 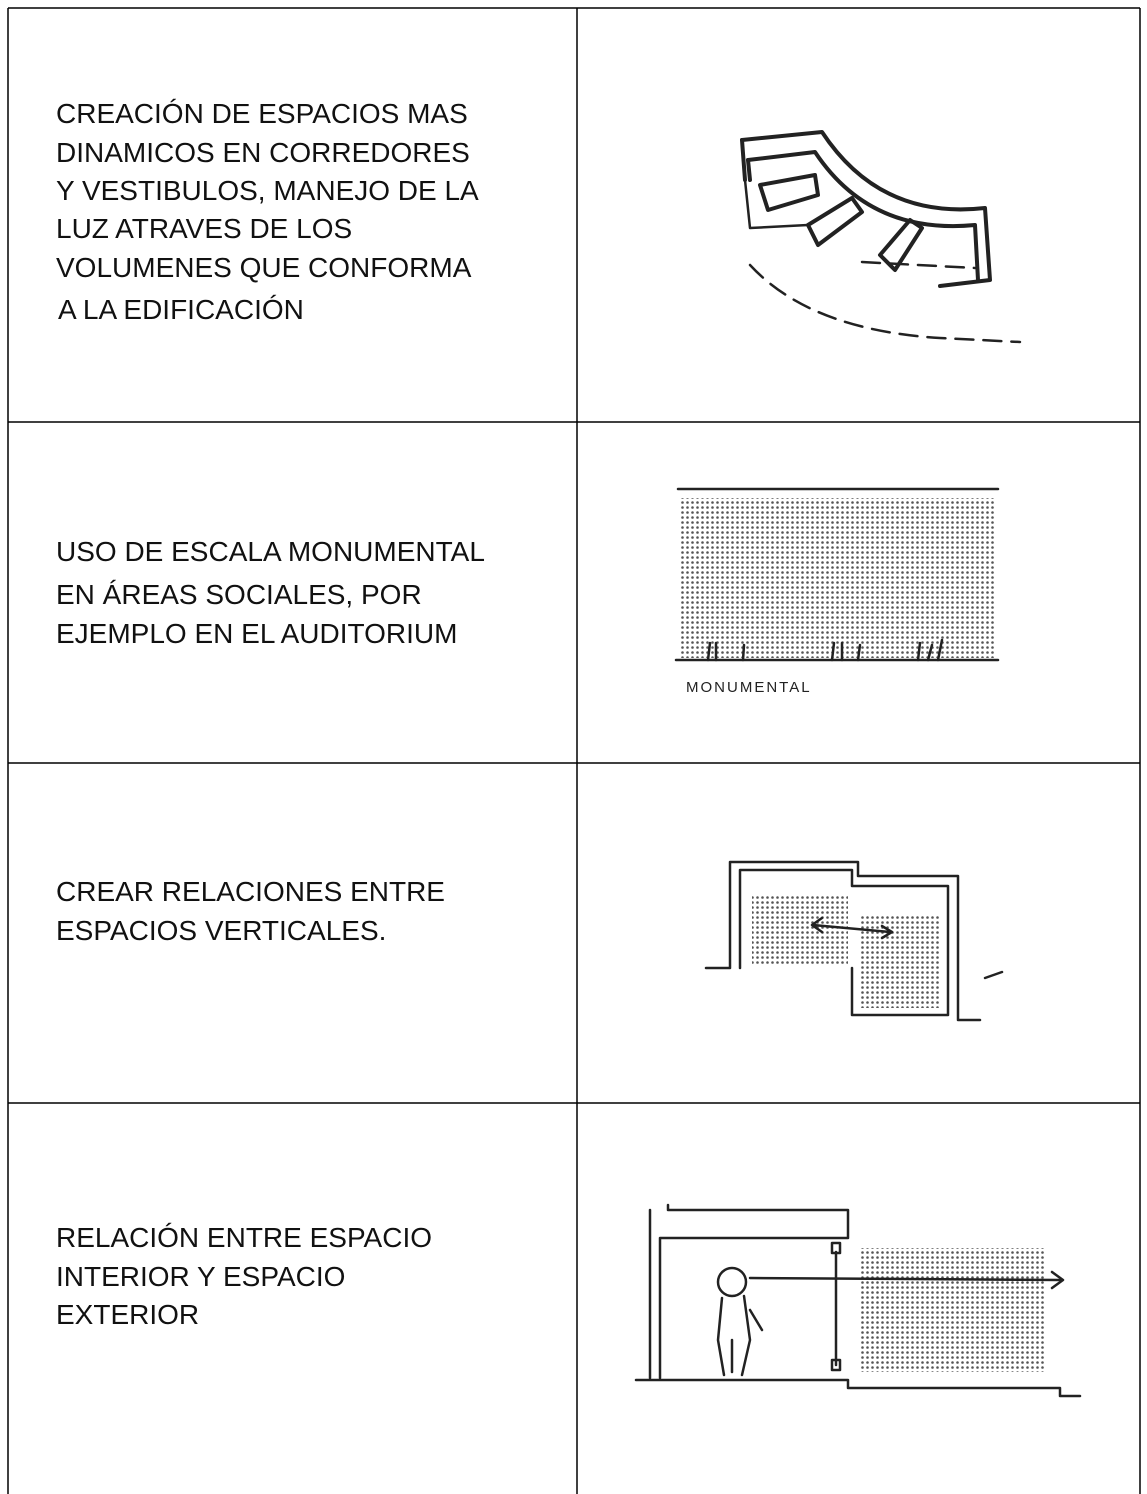 What do you see at coordinates (858, 1300) in the screenshot?
I see `sketch-interior-exterior` at bounding box center [858, 1300].